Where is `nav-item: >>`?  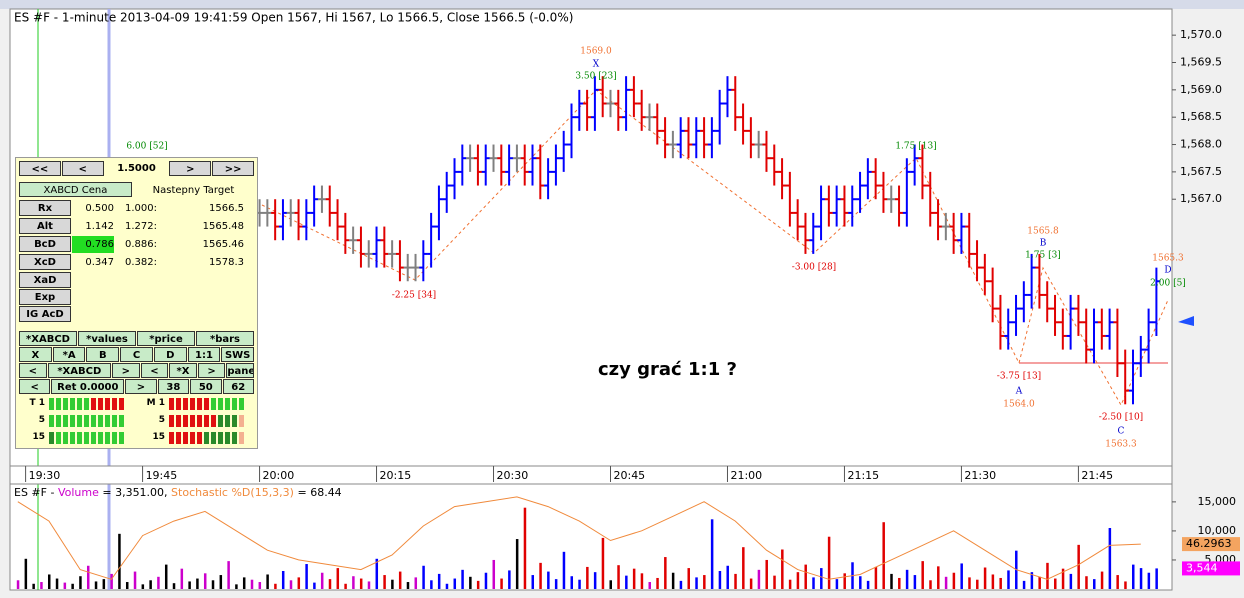
nav-item: >> is located at coordinates (233, 168).